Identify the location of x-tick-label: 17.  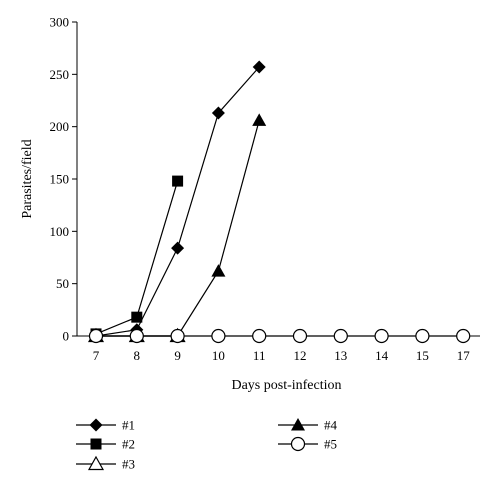
(464, 355).